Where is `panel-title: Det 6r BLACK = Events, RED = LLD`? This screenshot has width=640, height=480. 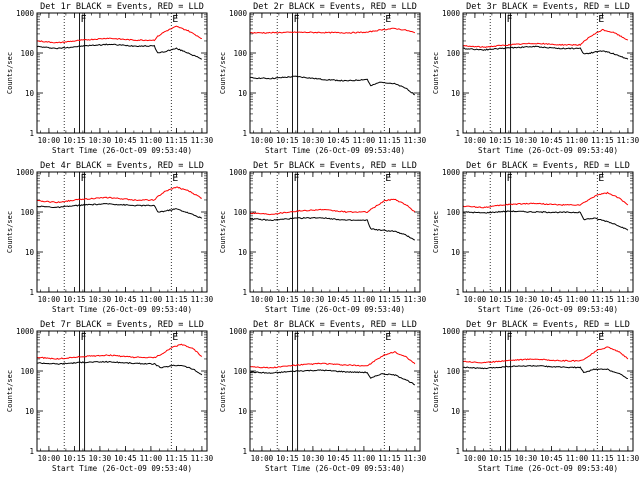
panel-title: Det 6r BLACK = Events, RED = LLD is located at coordinates (548, 166).